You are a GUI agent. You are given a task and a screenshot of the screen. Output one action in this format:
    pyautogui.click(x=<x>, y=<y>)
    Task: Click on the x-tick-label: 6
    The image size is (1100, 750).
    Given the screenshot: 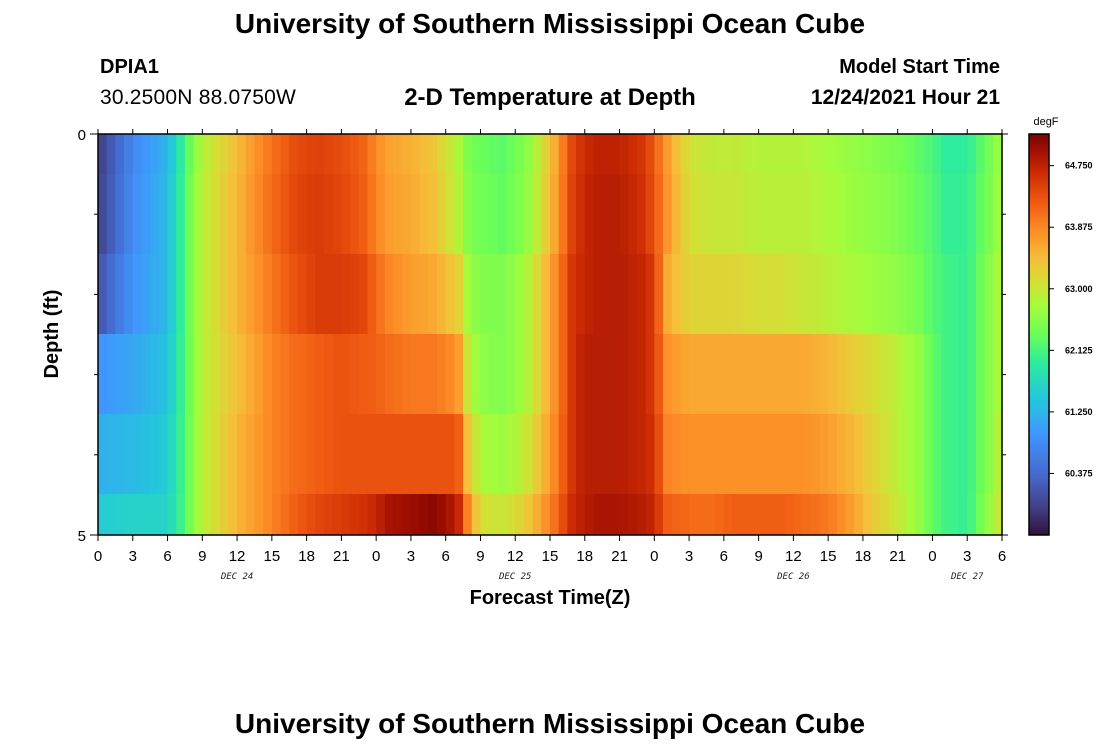 What is the action you would take?
    pyautogui.click(x=724, y=556)
    